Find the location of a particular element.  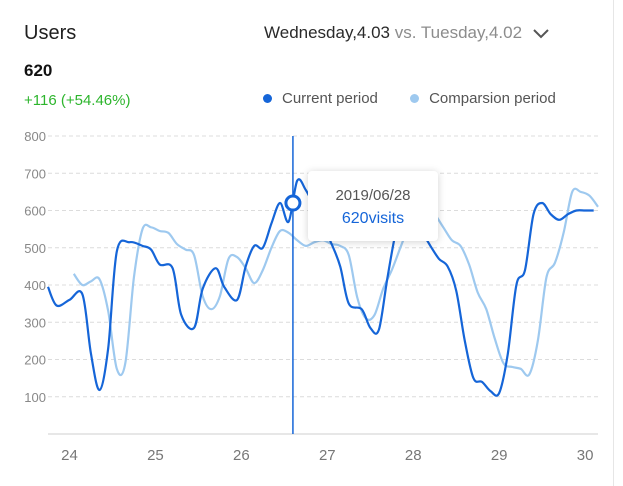

tooltip-date: 2019/06/28 is located at coordinates (373, 195).